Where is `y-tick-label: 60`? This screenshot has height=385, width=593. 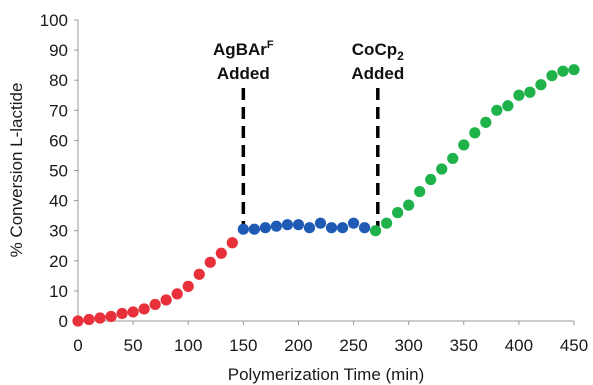 y-tick-label: 60 is located at coordinates (58, 140).